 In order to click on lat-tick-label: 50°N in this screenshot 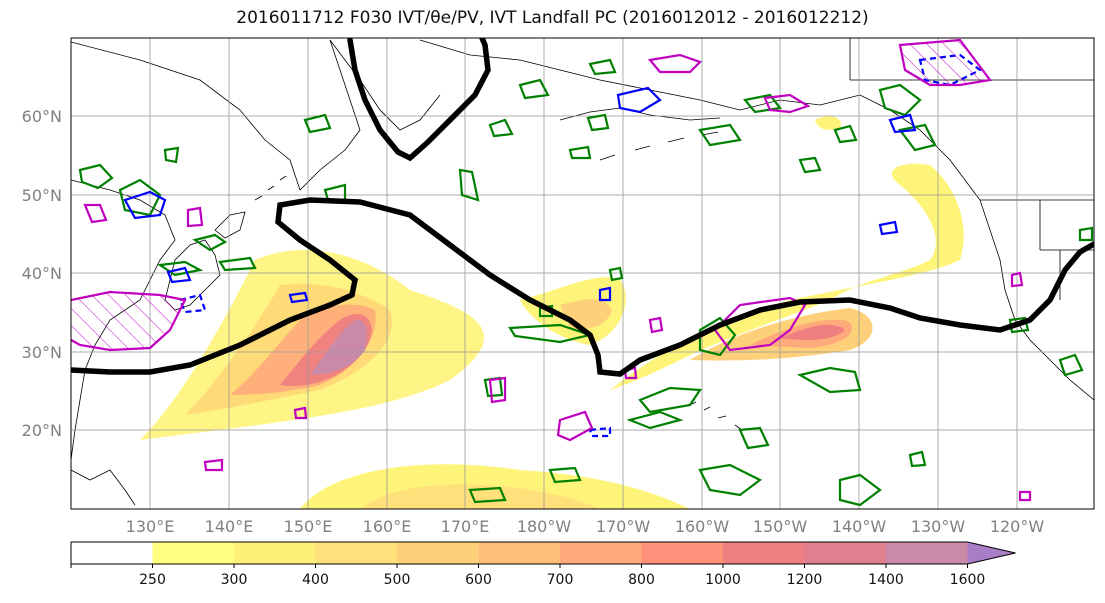, I will do `click(42, 195)`.